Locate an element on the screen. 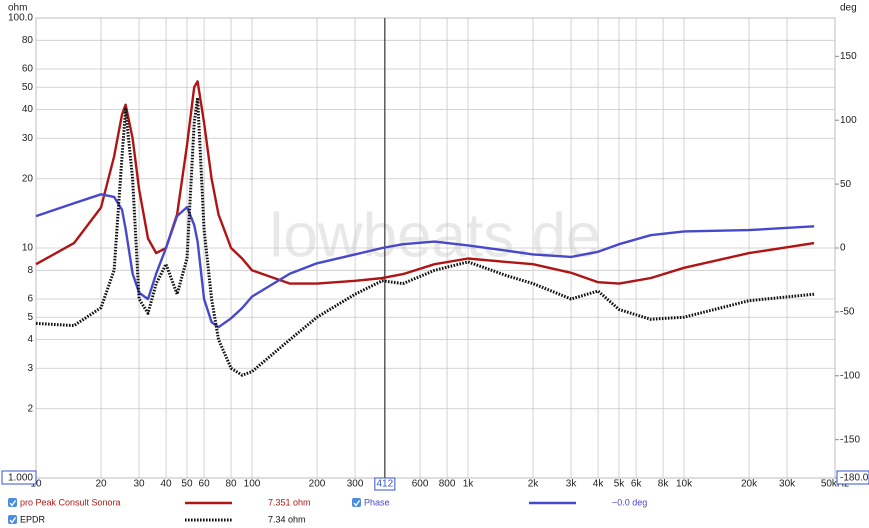 The image size is (869, 528). cursor-label: 412 is located at coordinates (384, 484).